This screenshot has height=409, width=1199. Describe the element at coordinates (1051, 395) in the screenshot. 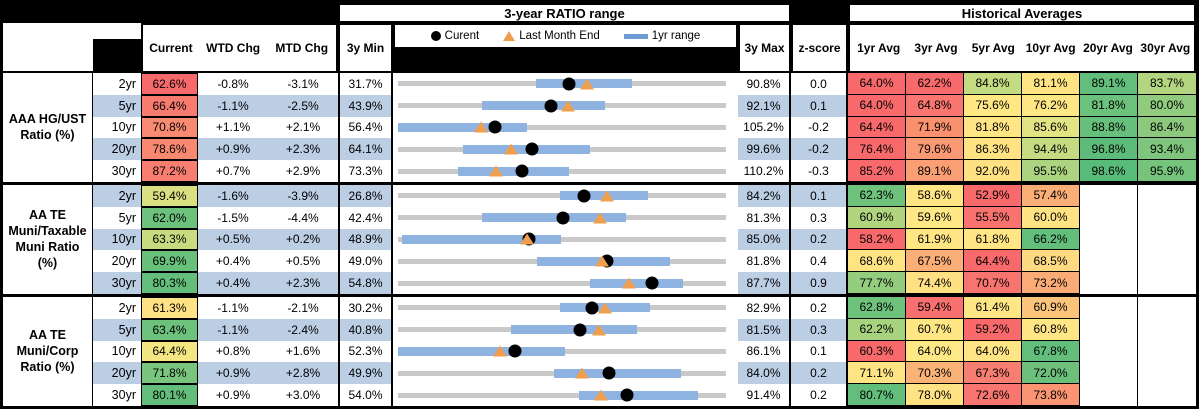

I see `avg-cell: 73.8%` at that location.